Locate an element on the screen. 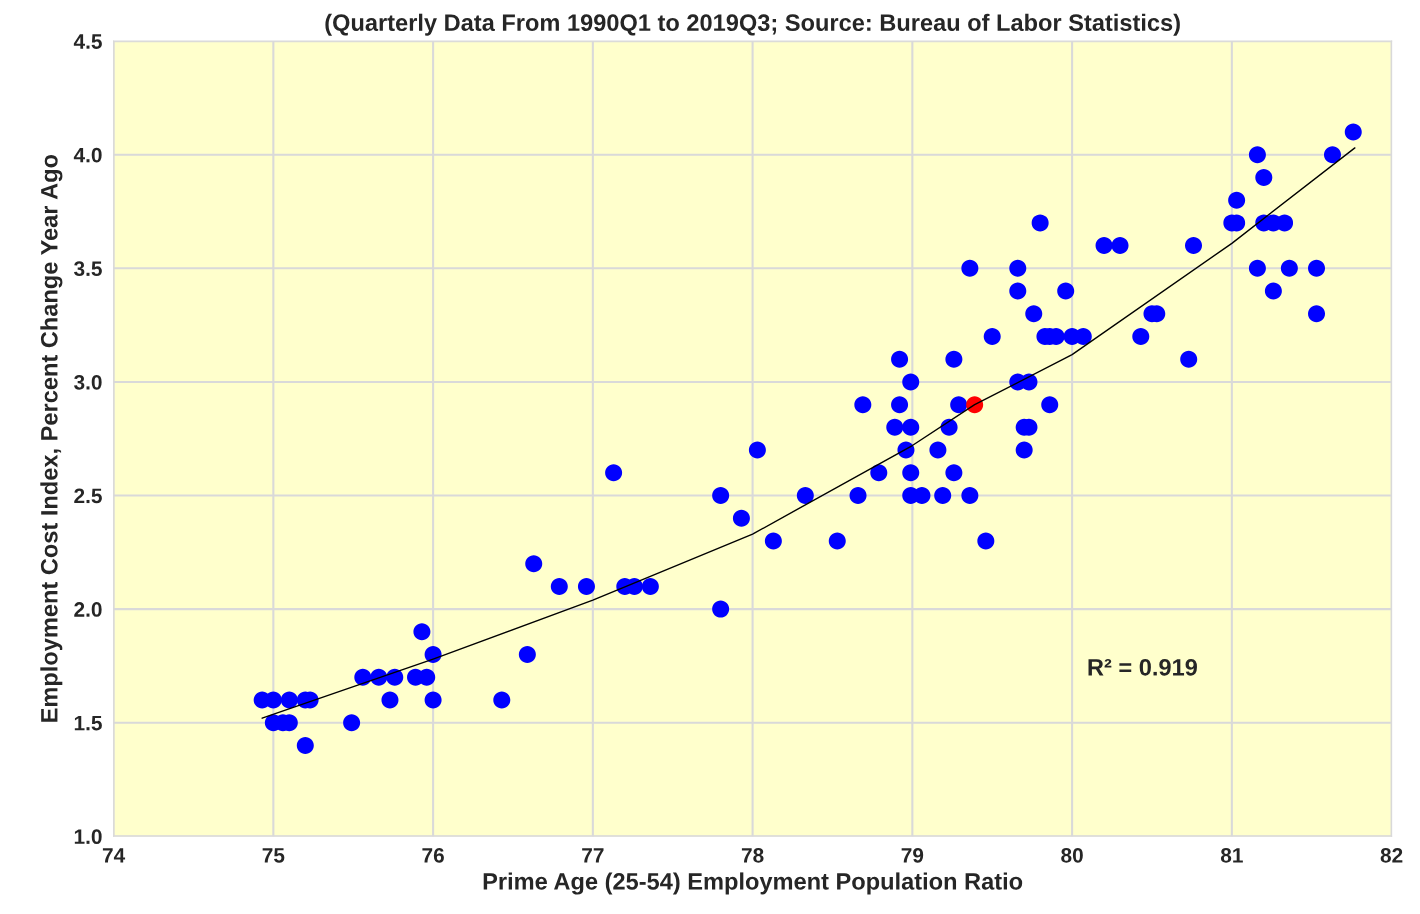 This screenshot has width=1420, height=914. y-tick-label: 2.5 is located at coordinates (88, 496).